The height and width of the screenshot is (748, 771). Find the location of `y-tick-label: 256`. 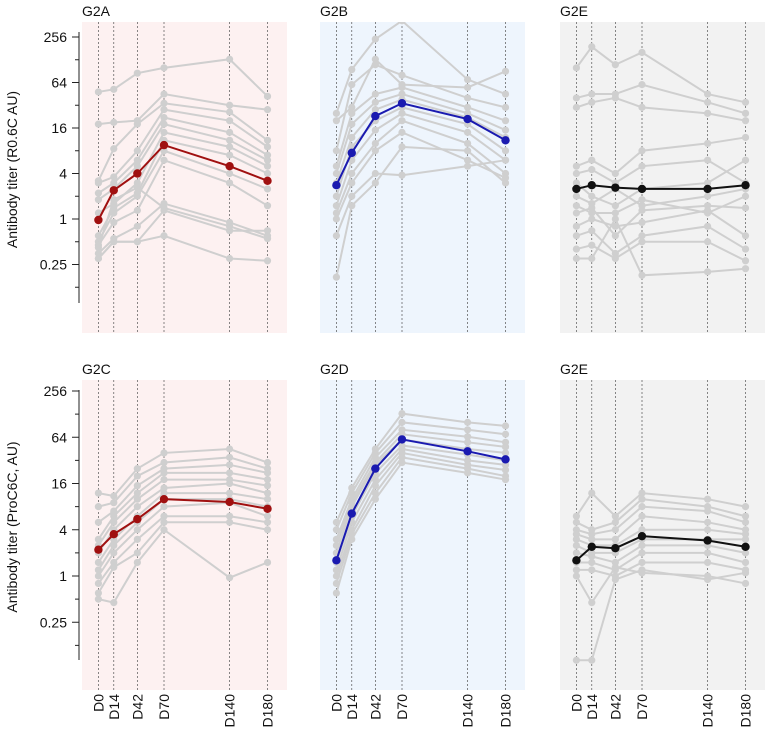

y-tick-label: 256 is located at coordinates (56, 37).